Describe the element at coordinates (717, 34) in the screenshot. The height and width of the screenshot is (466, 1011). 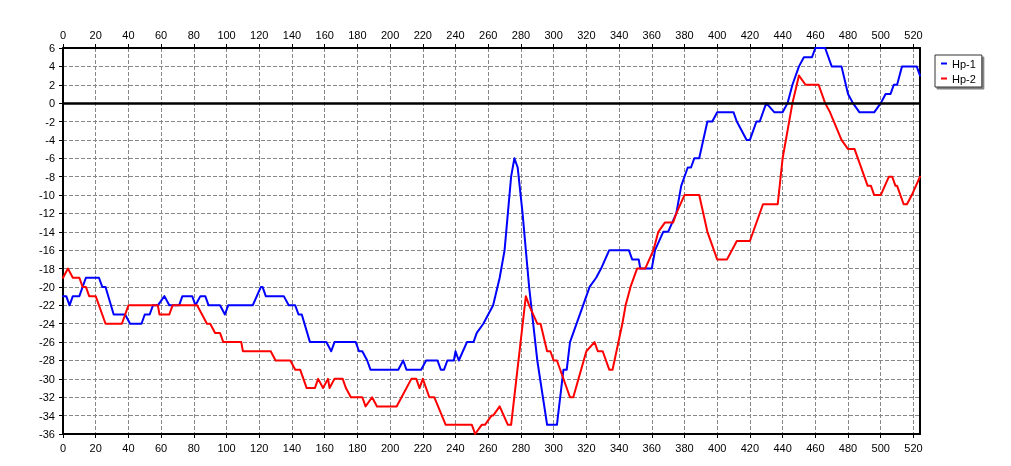
I see `x2-tick-label: 400` at that location.